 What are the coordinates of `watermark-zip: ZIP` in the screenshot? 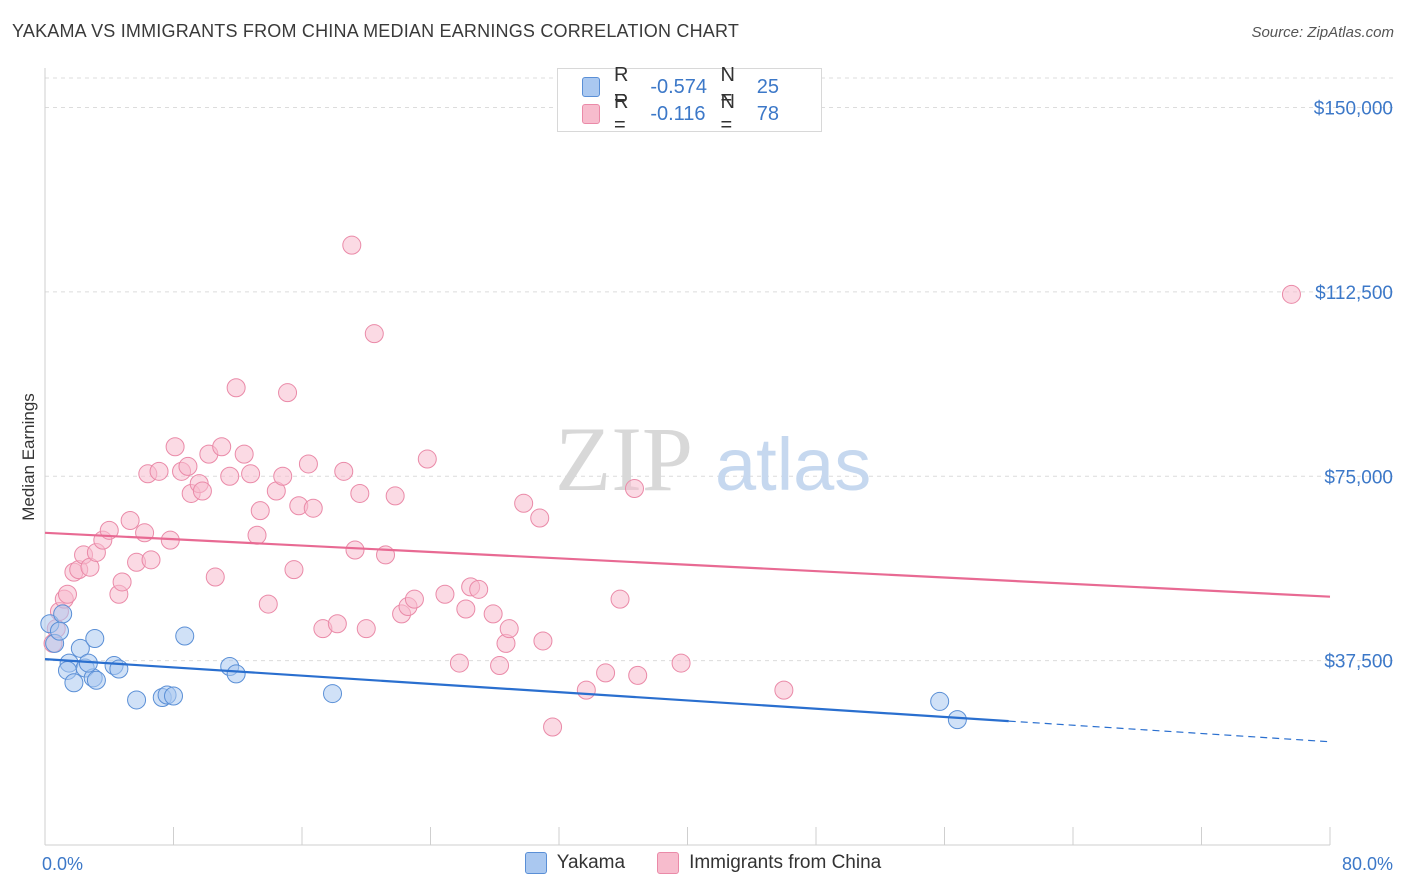 It's located at (624, 459).